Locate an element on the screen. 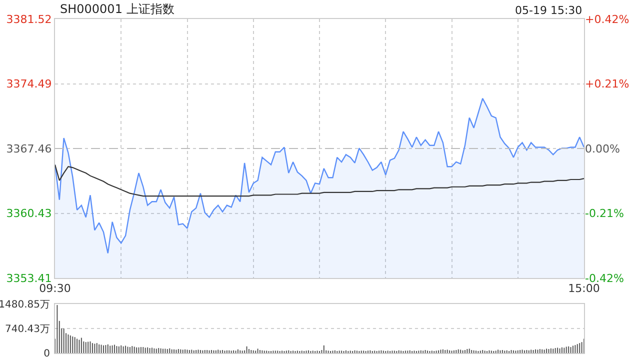  y-tick-label: 3353.41 is located at coordinates (29, 278).